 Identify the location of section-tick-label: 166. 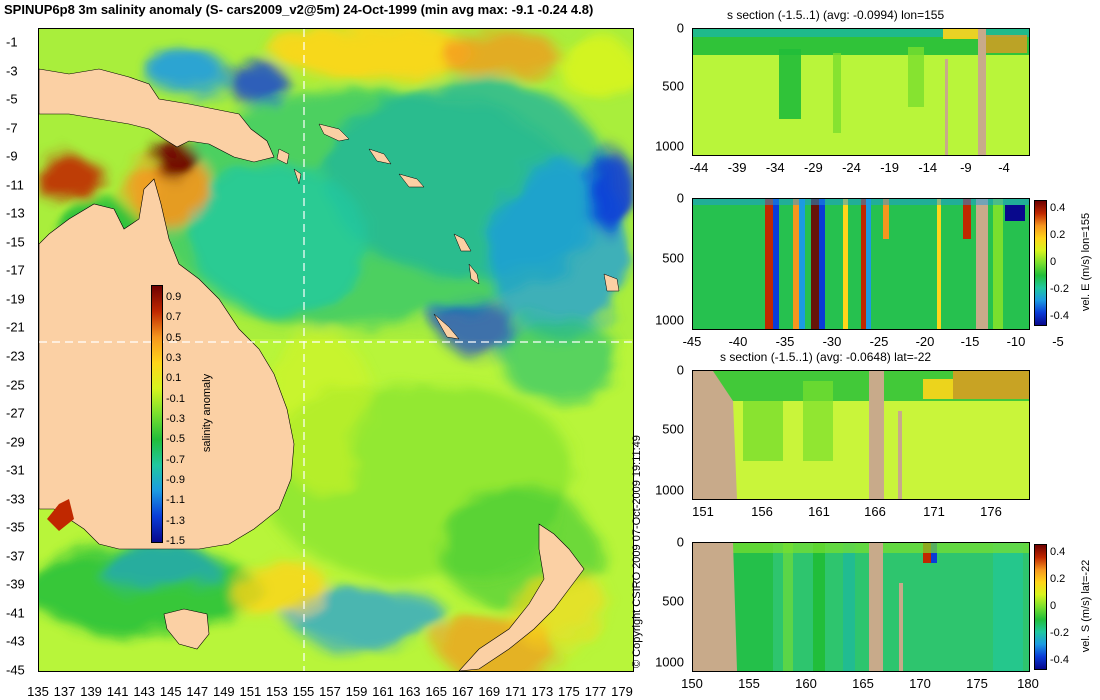
(875, 511).